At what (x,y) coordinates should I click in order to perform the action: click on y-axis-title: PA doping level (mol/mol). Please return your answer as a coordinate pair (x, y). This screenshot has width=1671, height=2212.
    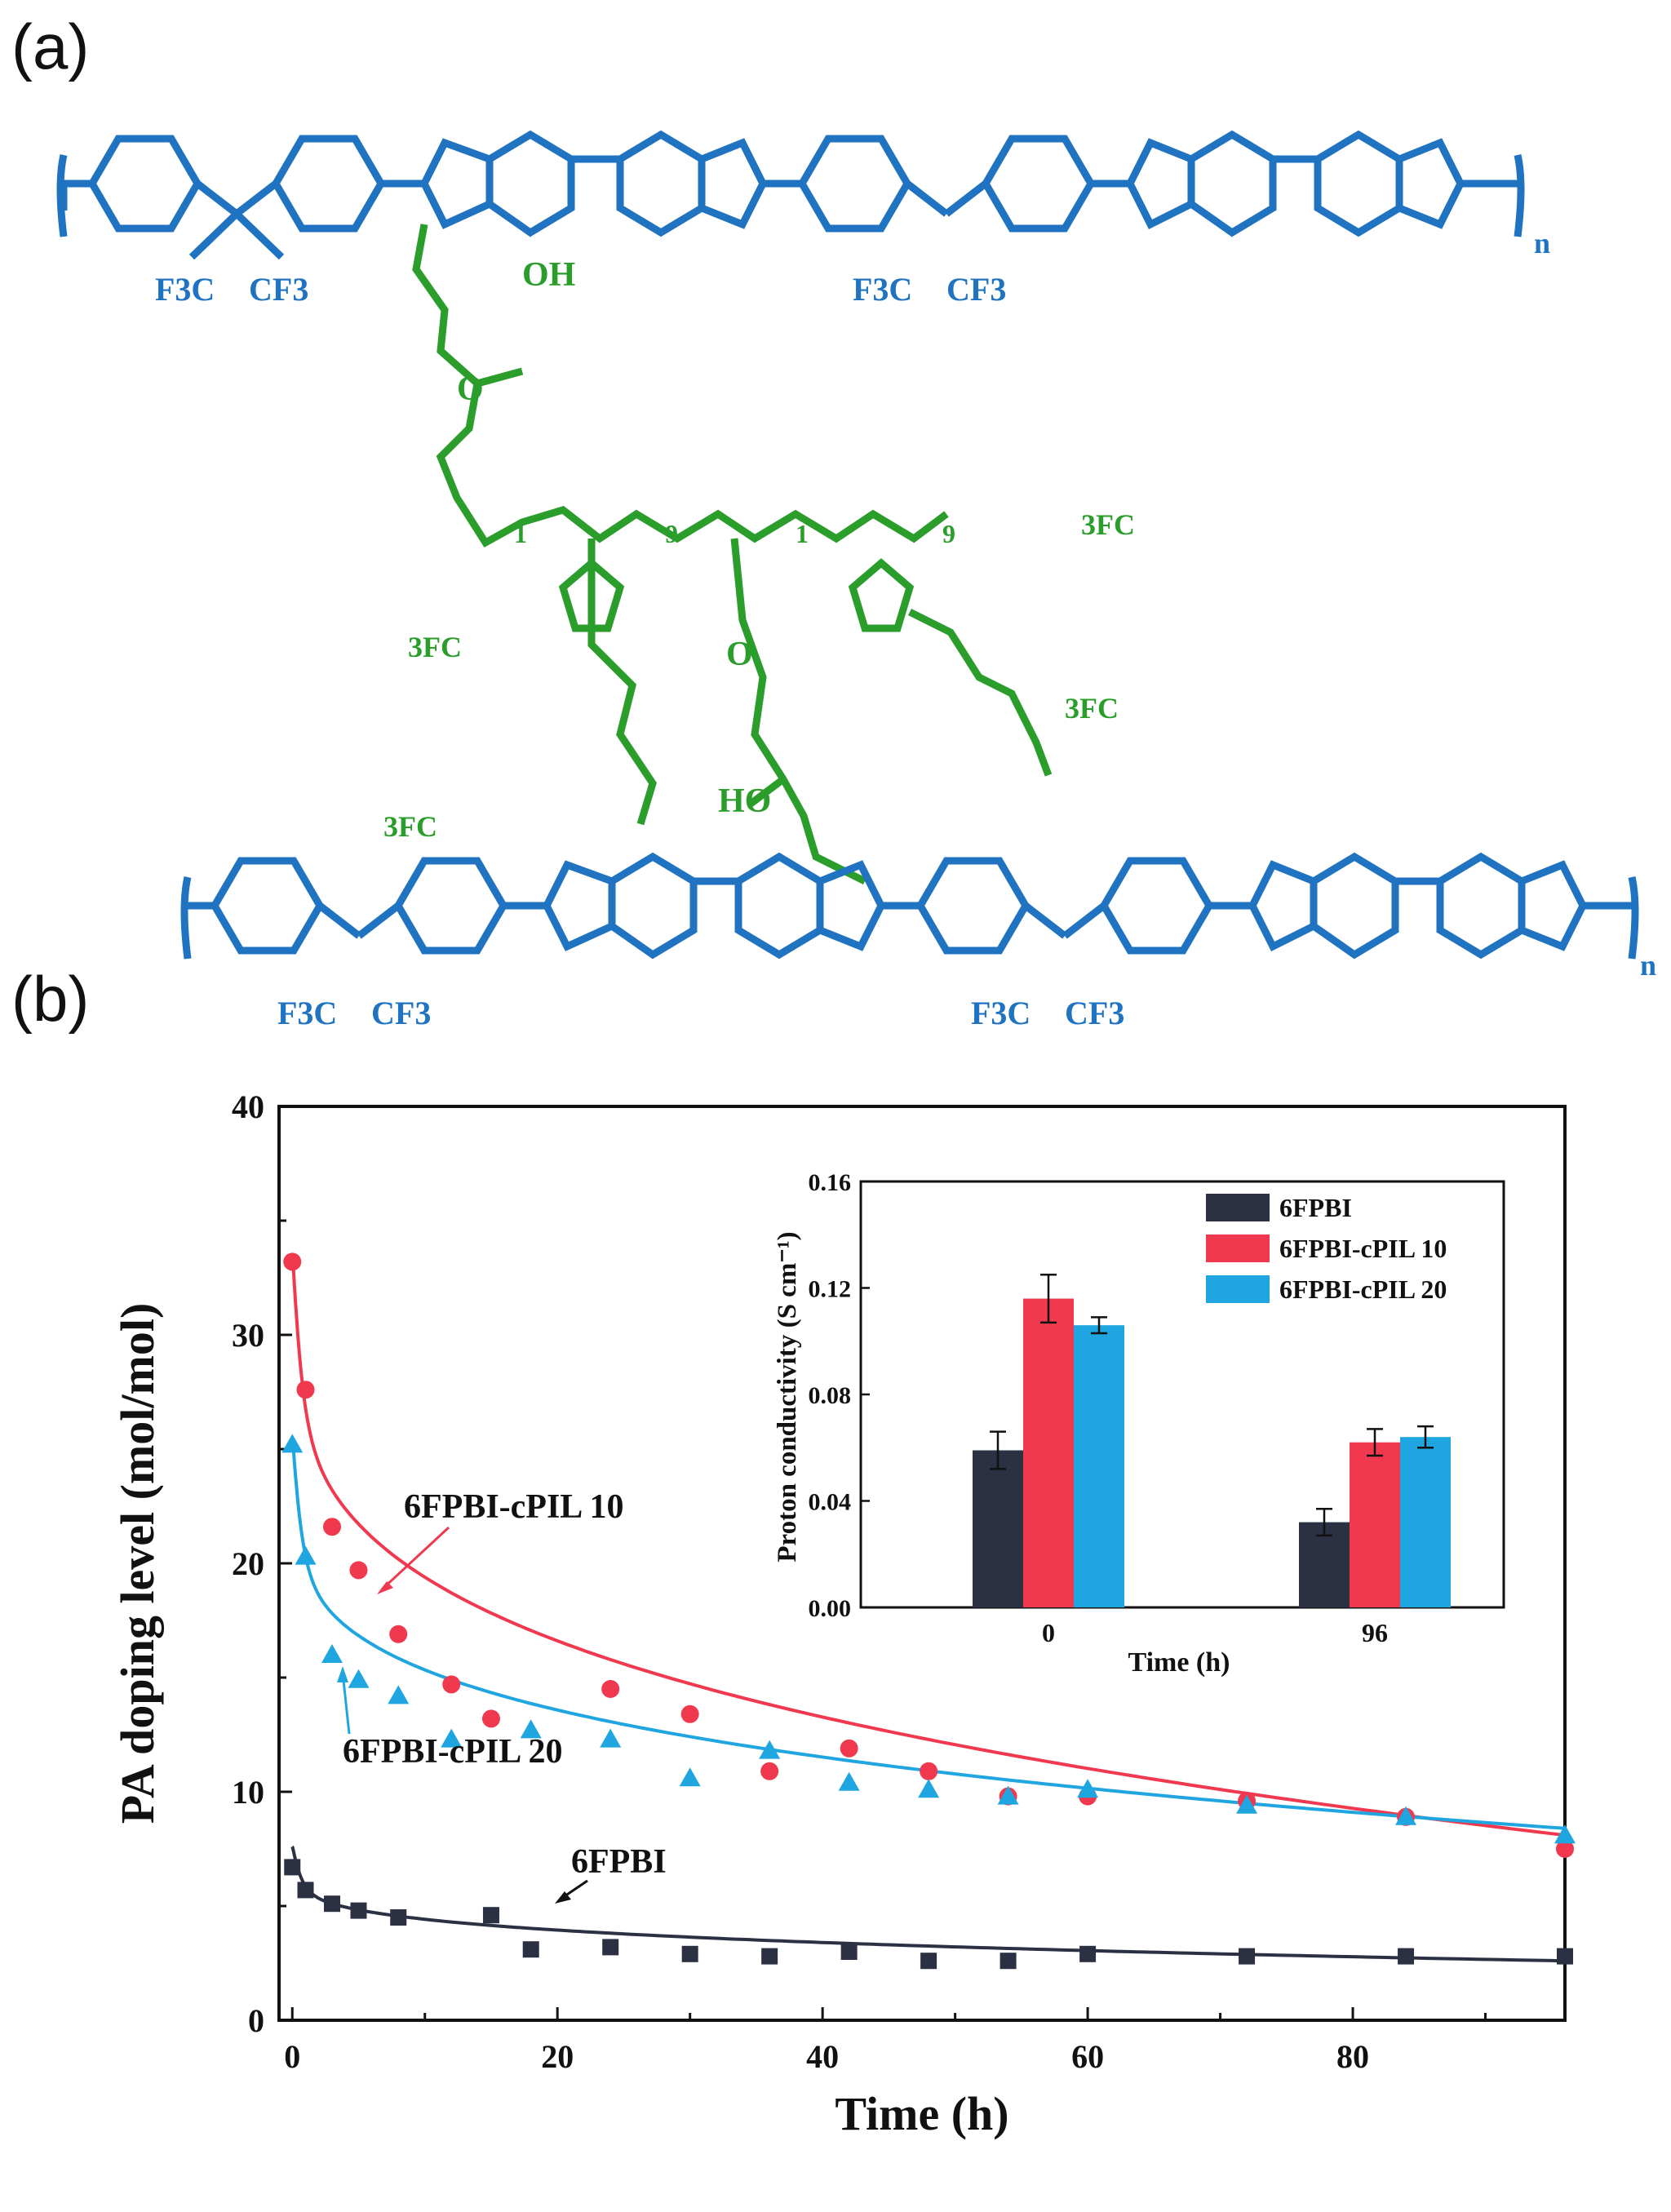
    Looking at the image, I should click on (137, 1563).